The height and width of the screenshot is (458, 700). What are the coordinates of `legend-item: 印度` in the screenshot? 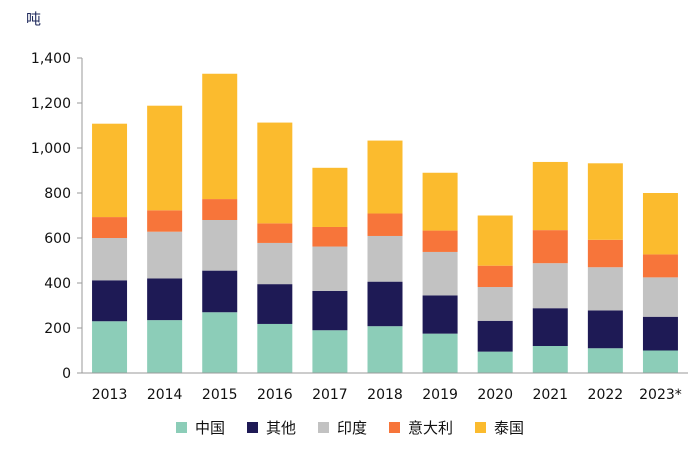 It's located at (342, 427).